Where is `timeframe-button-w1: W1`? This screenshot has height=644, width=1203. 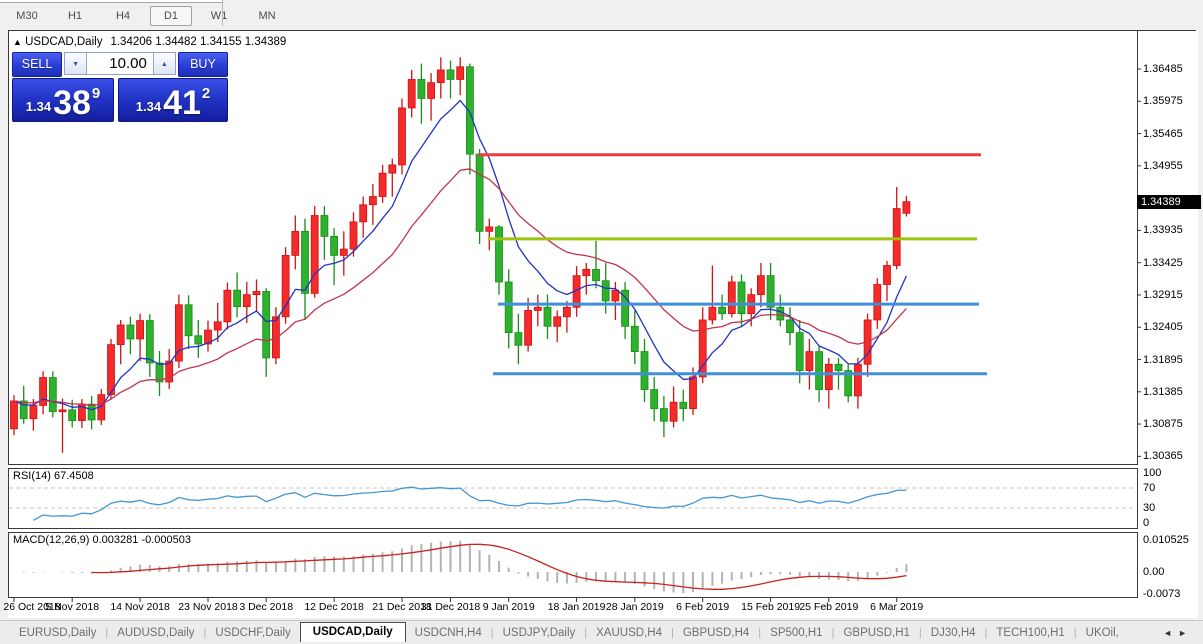 timeframe-button-w1: W1 is located at coordinates (219, 16).